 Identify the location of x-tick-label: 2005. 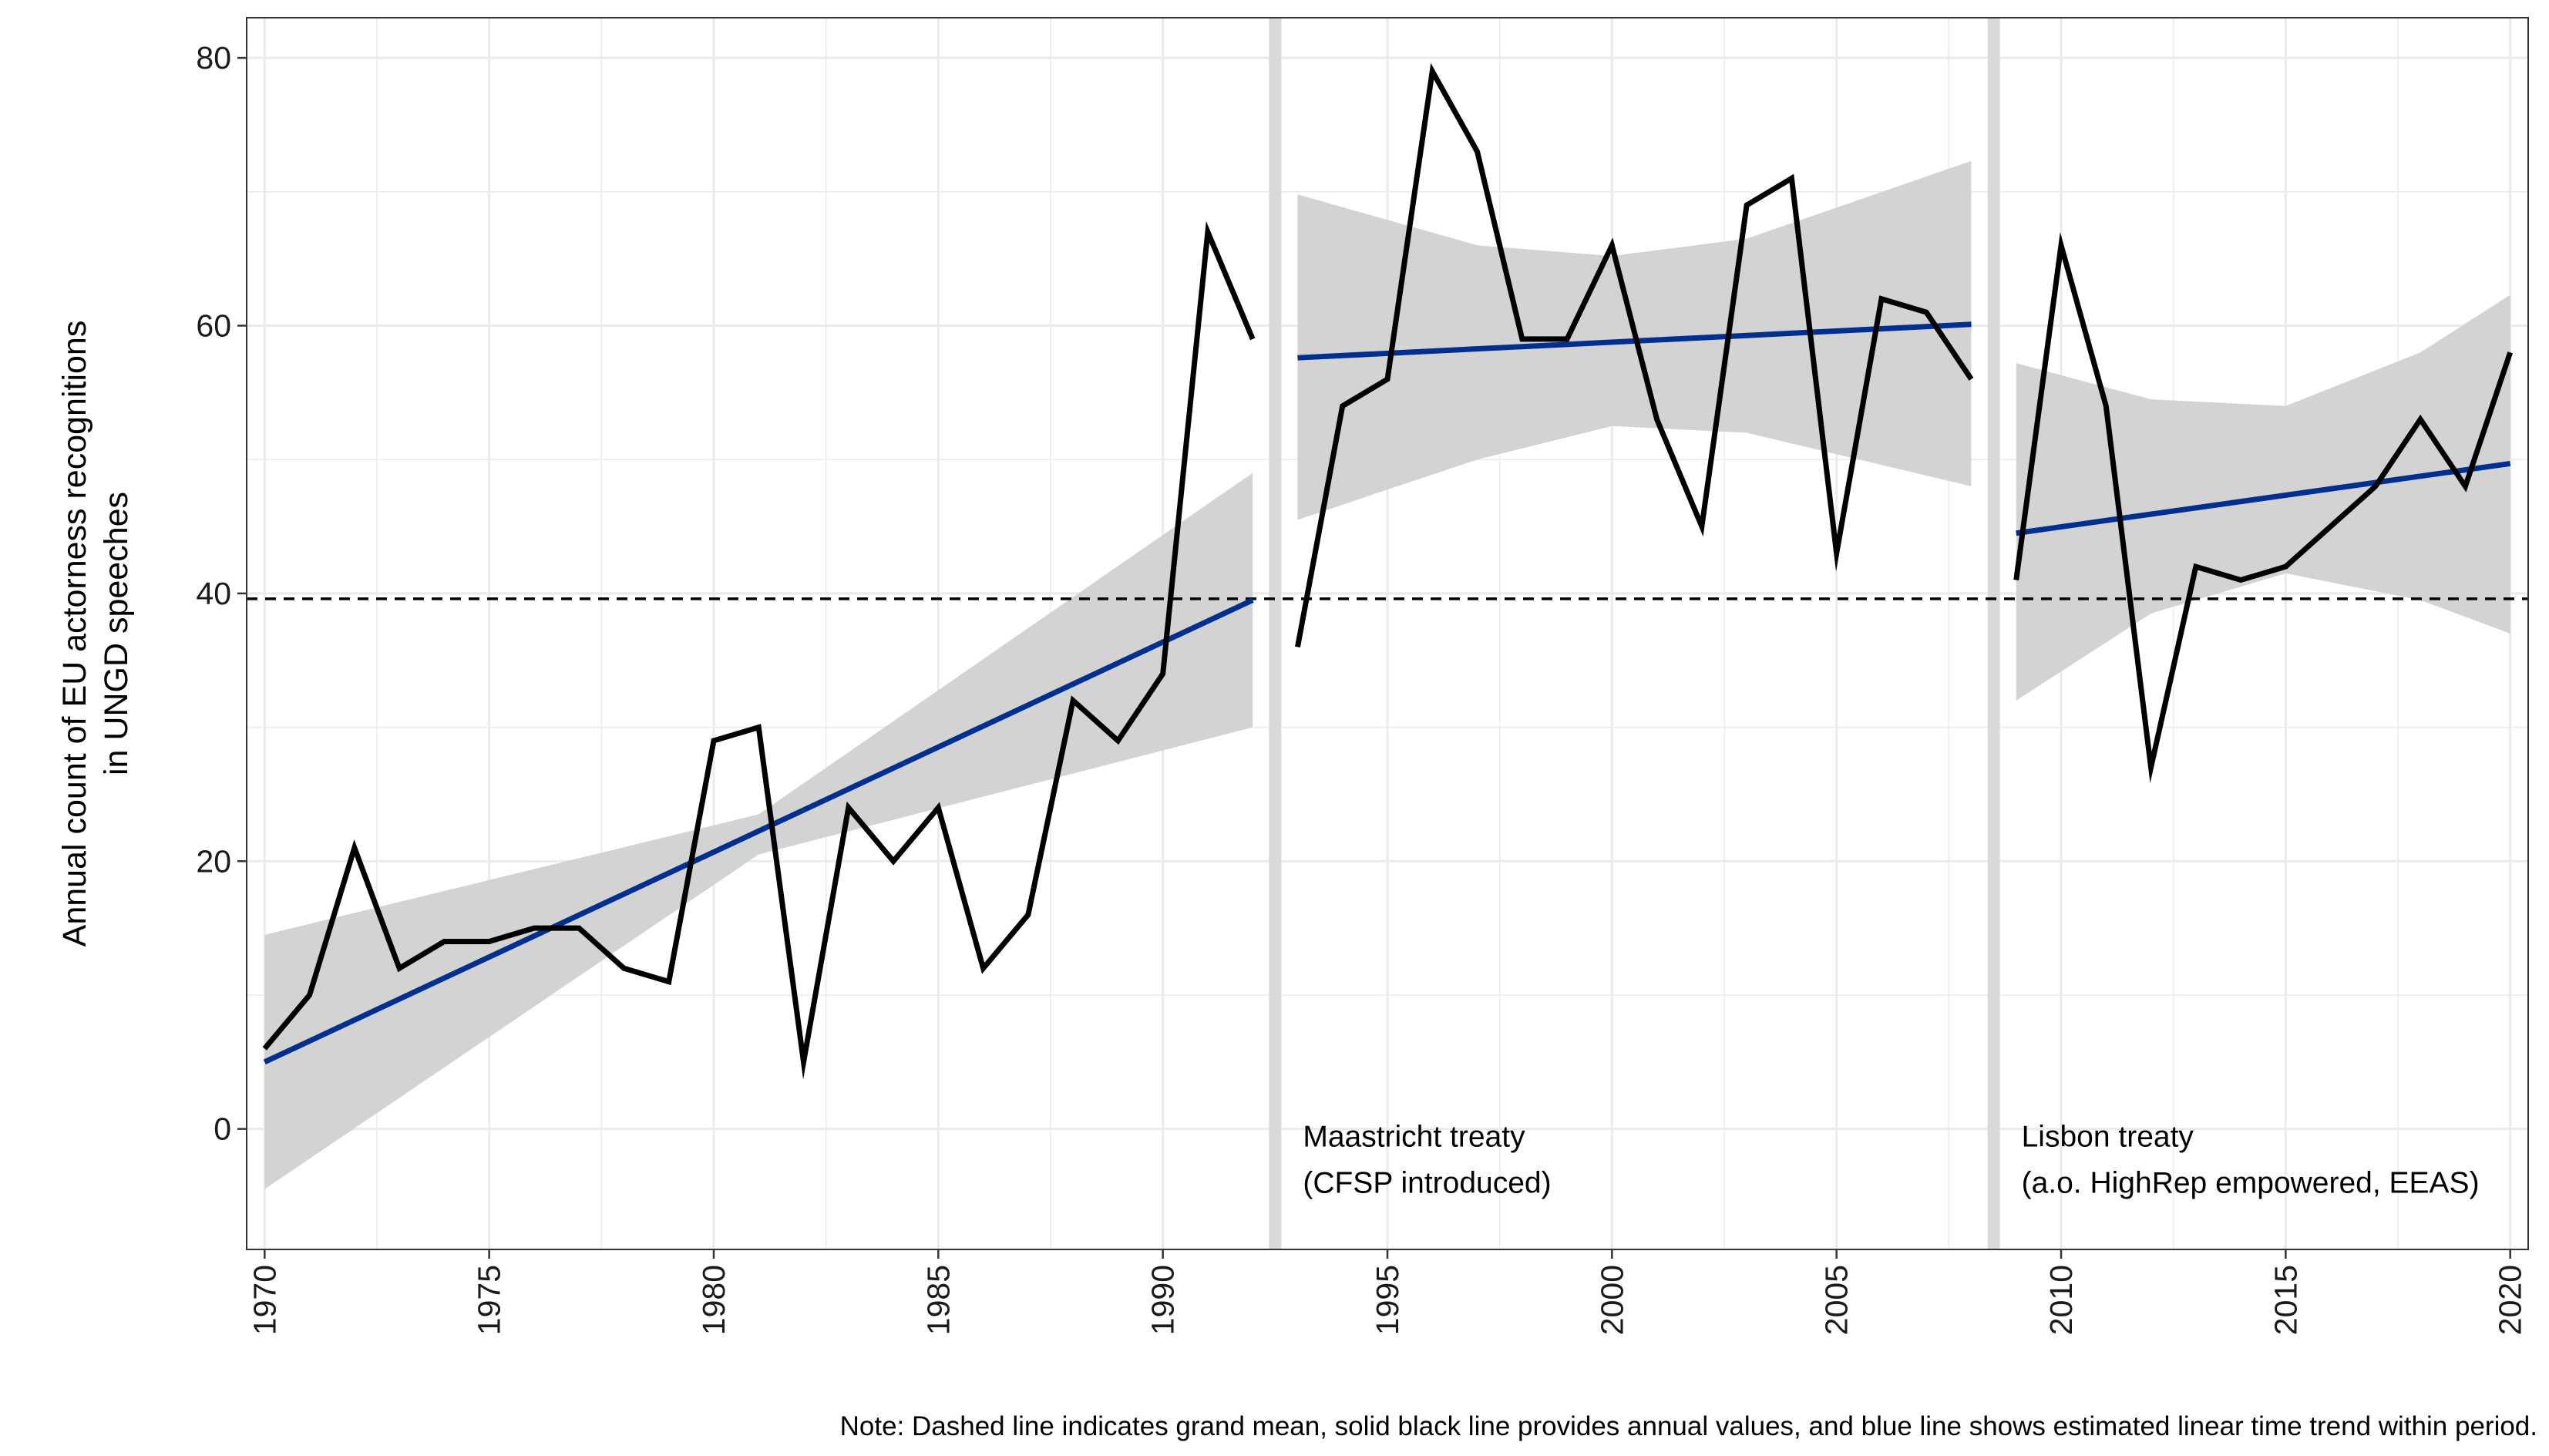
(1837, 1300).